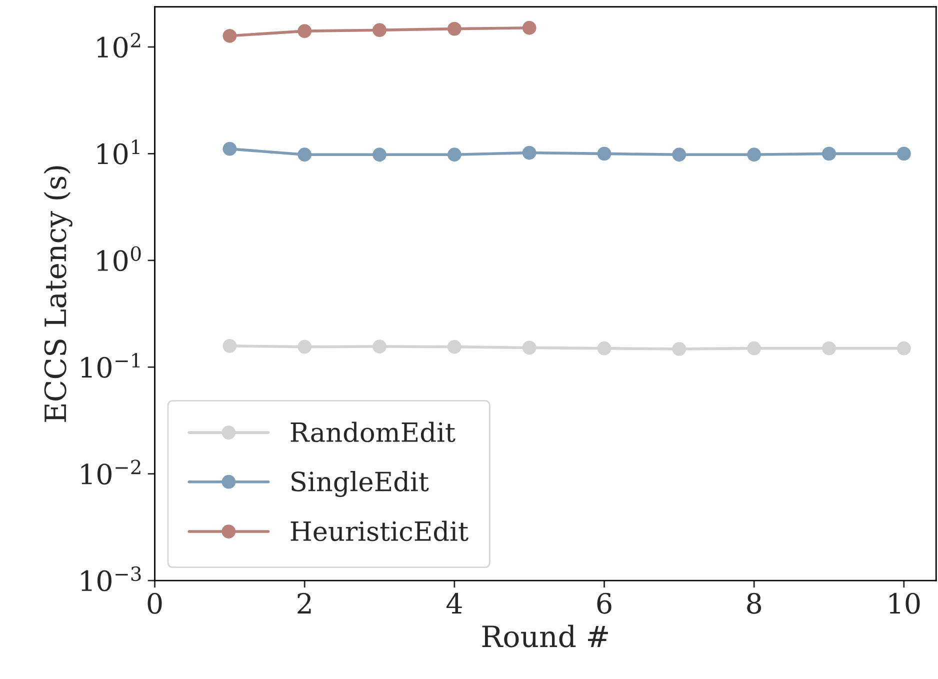  Describe the element at coordinates (373, 432) in the screenshot. I see `legend-label: RandomEdit` at that location.